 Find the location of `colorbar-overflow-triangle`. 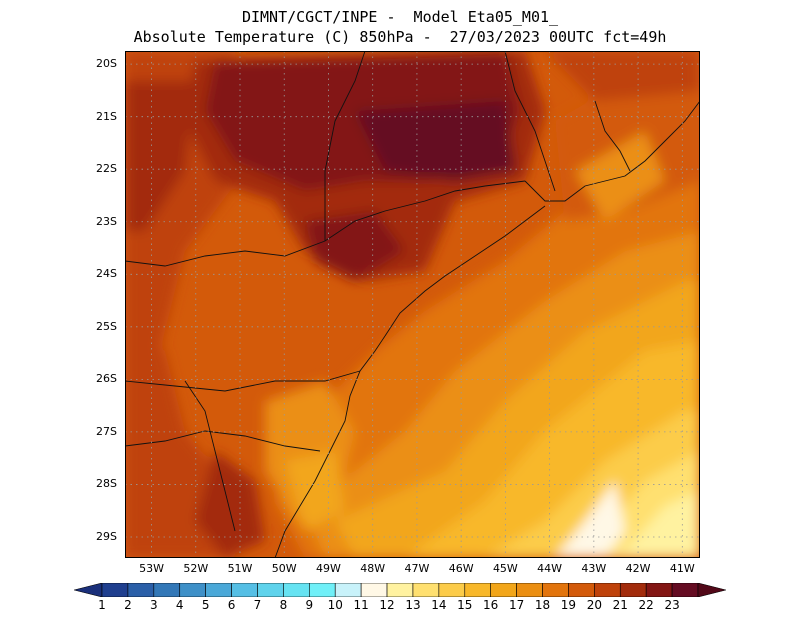

colorbar-overflow-triangle is located at coordinates (711, 590).